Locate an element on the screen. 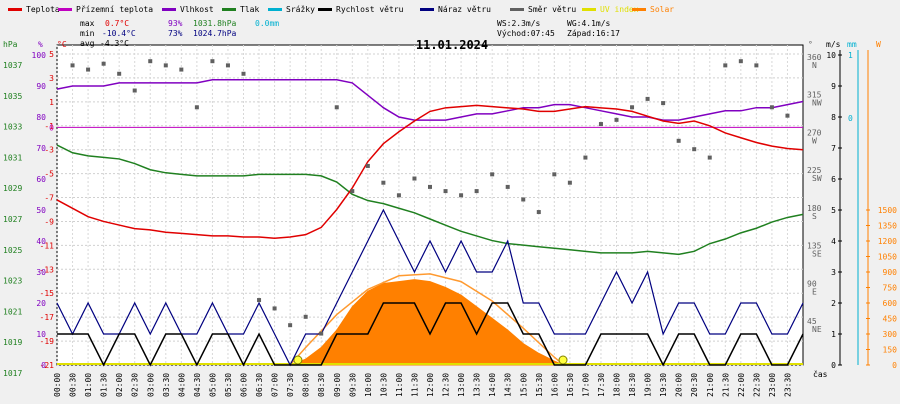  tick-label-time: 14:00 is located at coordinates (492, 385).